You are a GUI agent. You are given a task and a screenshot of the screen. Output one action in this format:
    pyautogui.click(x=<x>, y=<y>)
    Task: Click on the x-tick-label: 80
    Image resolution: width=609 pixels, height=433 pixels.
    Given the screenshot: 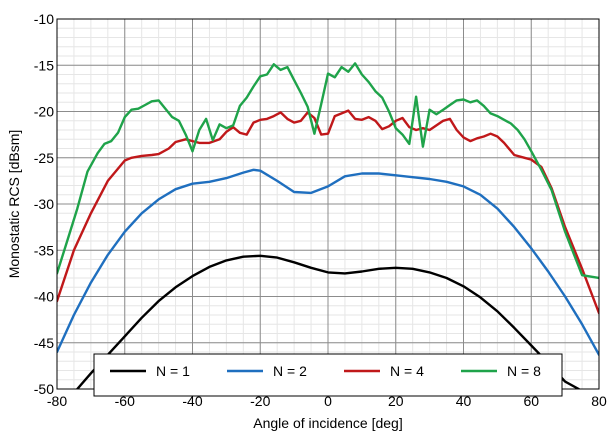 What is the action you would take?
    pyautogui.click(x=599, y=401)
    